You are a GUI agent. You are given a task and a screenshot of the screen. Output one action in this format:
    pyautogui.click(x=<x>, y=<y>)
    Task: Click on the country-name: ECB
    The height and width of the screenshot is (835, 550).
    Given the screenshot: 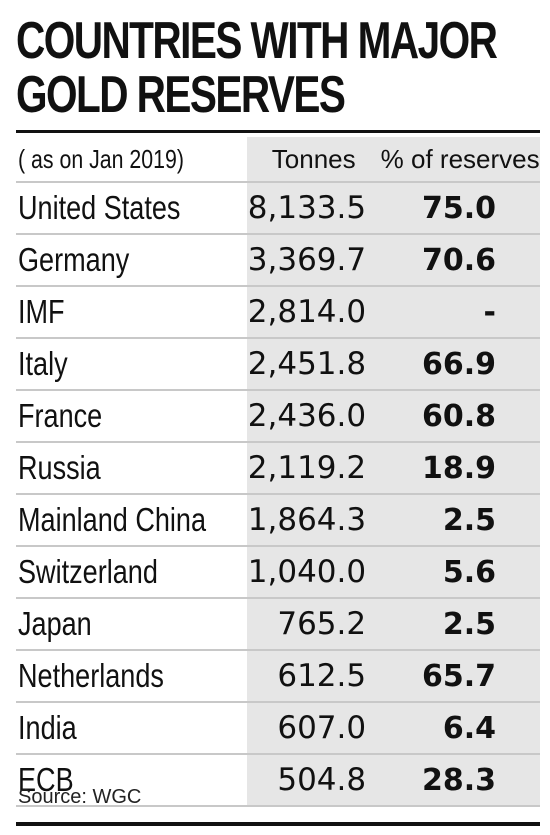 What is the action you would take?
    pyautogui.click(x=132, y=781)
    